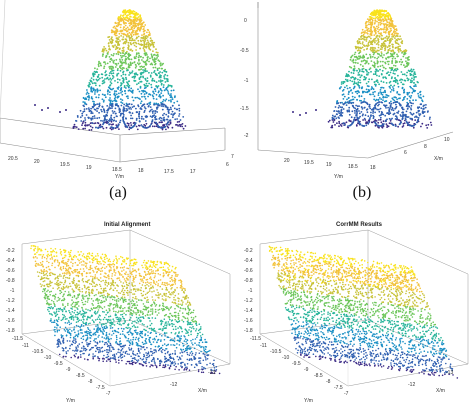 This screenshot has width=474, height=408. I want to click on tick-label: 18, so click(373, 168).